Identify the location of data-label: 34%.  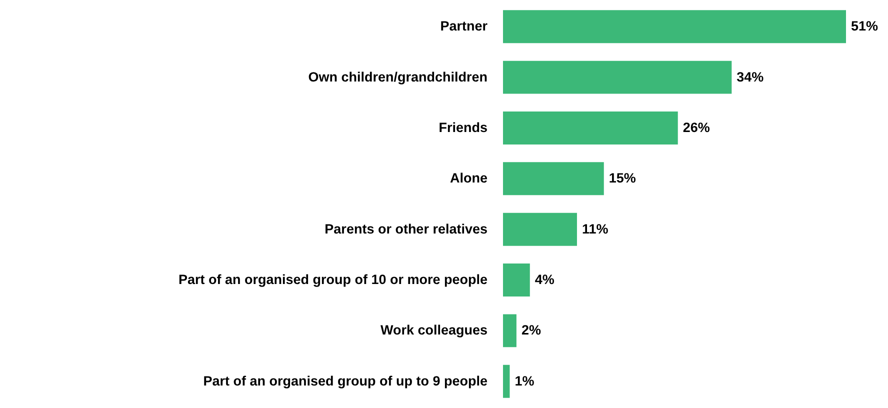
(750, 76).